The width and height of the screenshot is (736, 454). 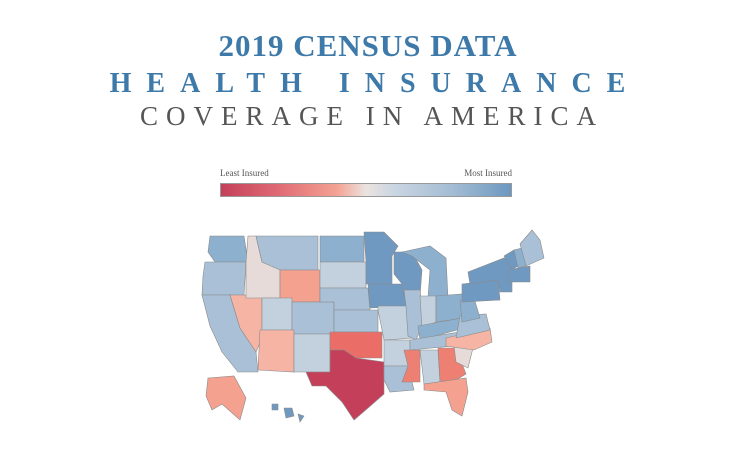 I want to click on state-ak, so click(x=226, y=398).